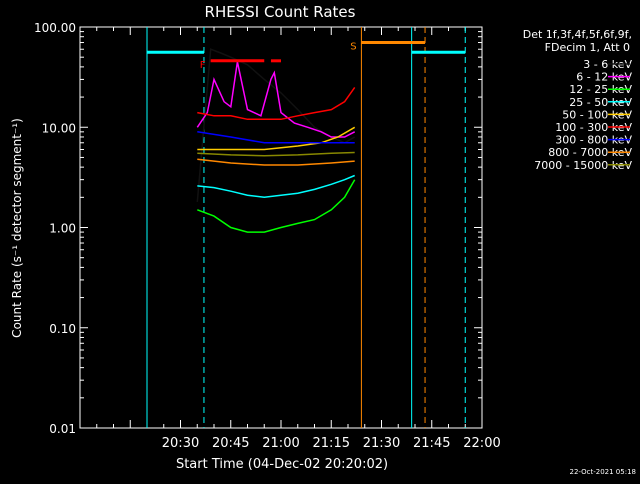  Describe the element at coordinates (587, 47) in the screenshot. I see `legend-header-line-2: FDecim 1, Att 0` at that location.